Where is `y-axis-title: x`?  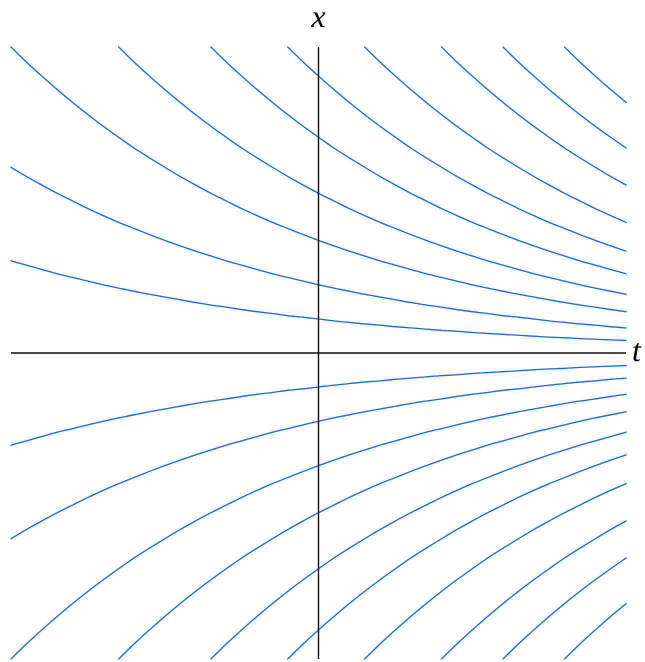 y-axis-title: x is located at coordinates (318, 17).